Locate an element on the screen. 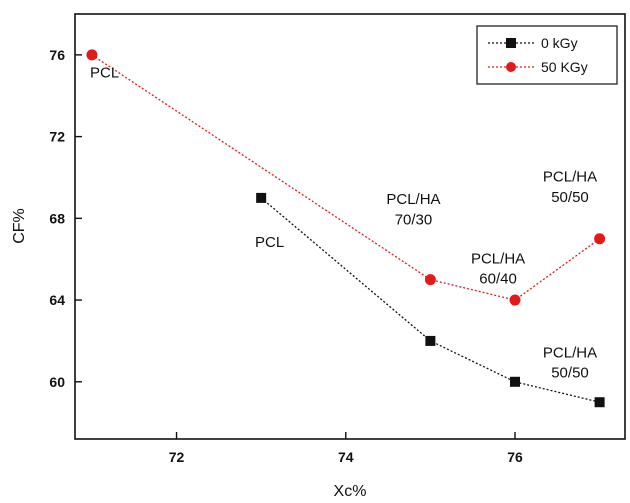  annotation-label: PCL/HA 70/30 is located at coordinates (413, 209).